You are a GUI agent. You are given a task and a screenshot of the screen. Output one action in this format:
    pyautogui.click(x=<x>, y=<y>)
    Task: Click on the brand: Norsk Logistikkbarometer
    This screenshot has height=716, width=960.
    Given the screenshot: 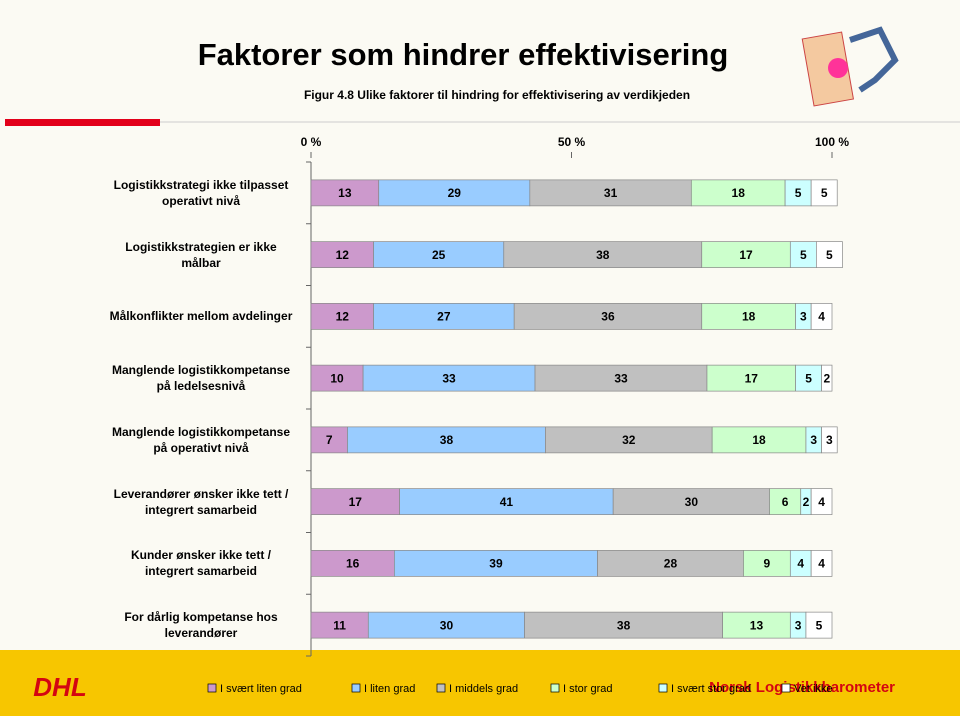 What is the action you would take?
    pyautogui.click(x=802, y=687)
    